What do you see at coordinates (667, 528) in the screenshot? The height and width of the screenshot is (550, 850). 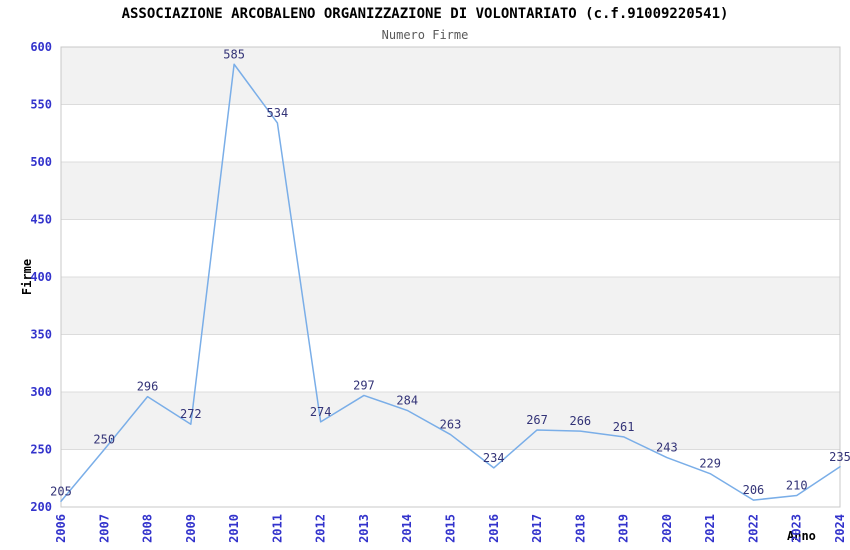 I see `x-tick-label: 2020` at bounding box center [667, 528].